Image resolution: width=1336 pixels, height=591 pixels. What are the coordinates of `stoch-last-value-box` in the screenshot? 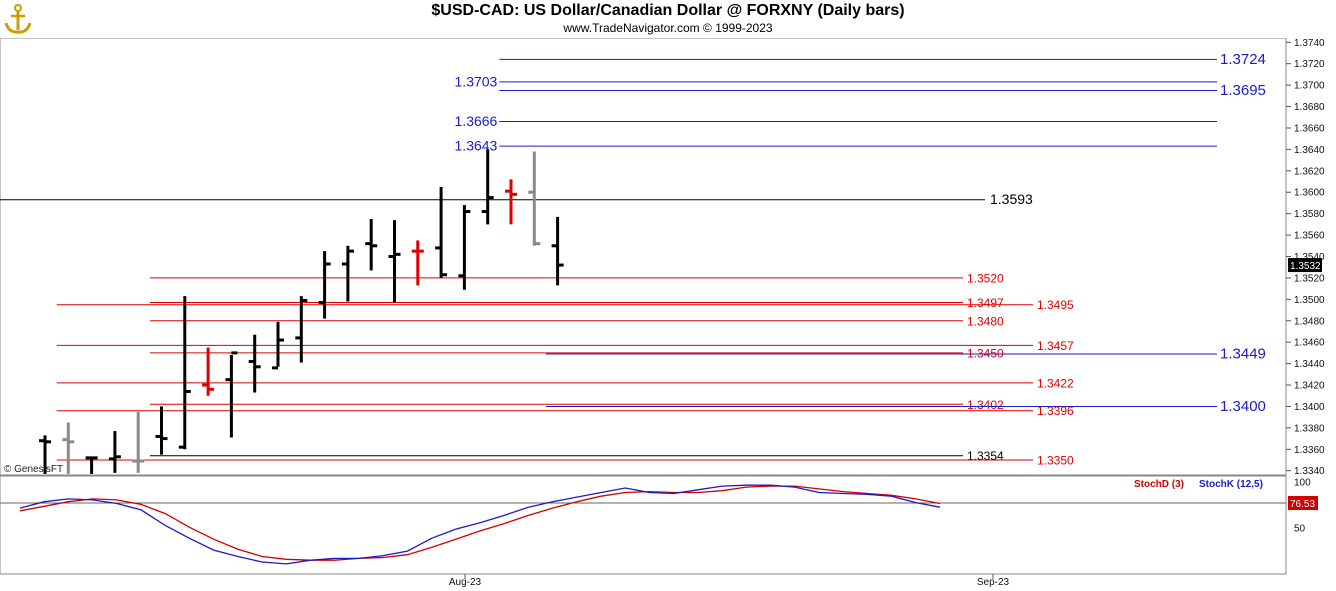 It's located at (1303, 503).